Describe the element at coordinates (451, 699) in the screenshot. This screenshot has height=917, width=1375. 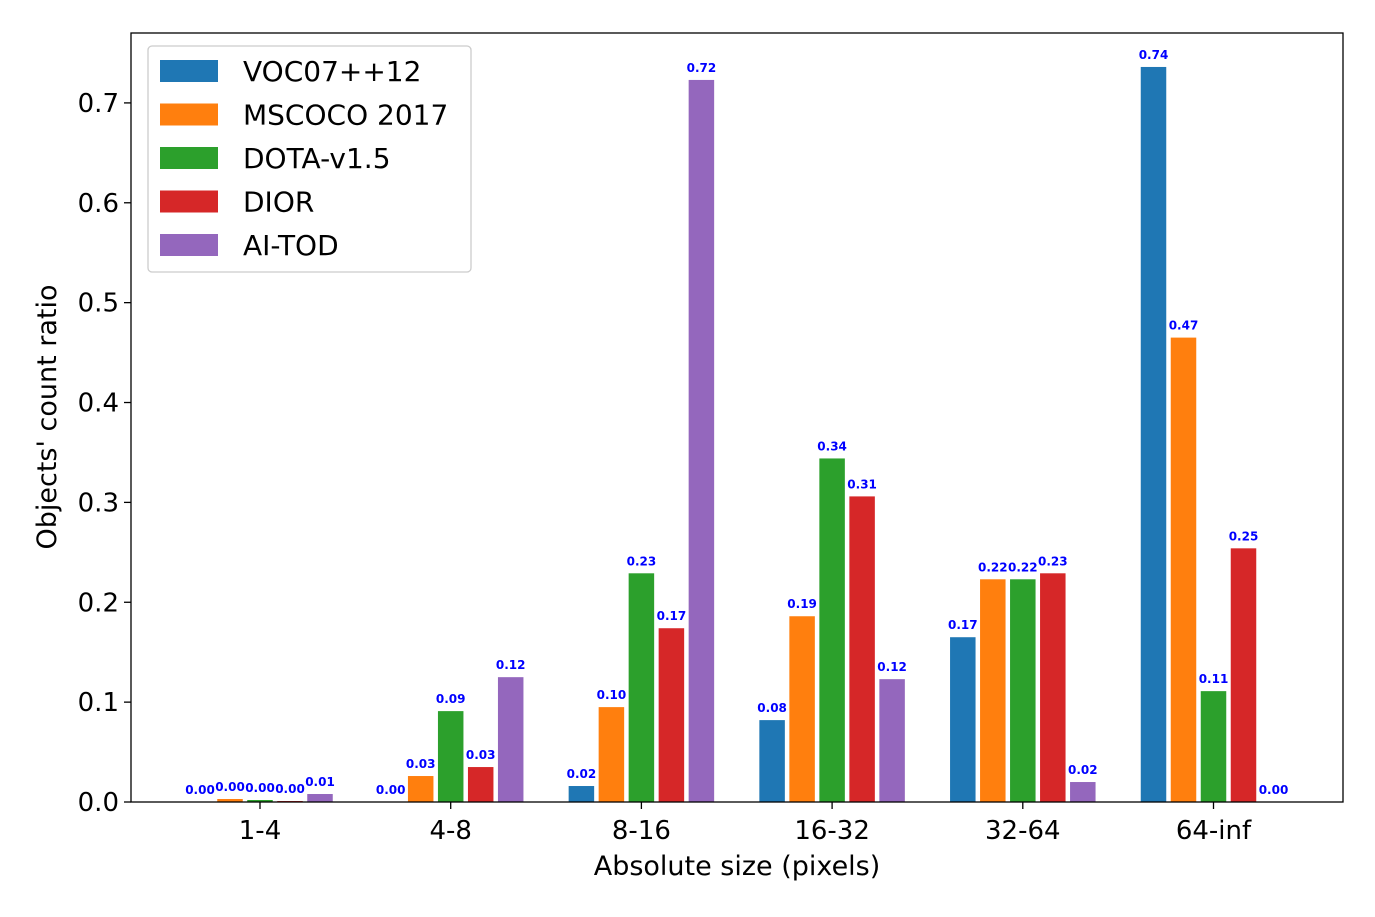
I see `bar-value-label: 0.09` at that location.